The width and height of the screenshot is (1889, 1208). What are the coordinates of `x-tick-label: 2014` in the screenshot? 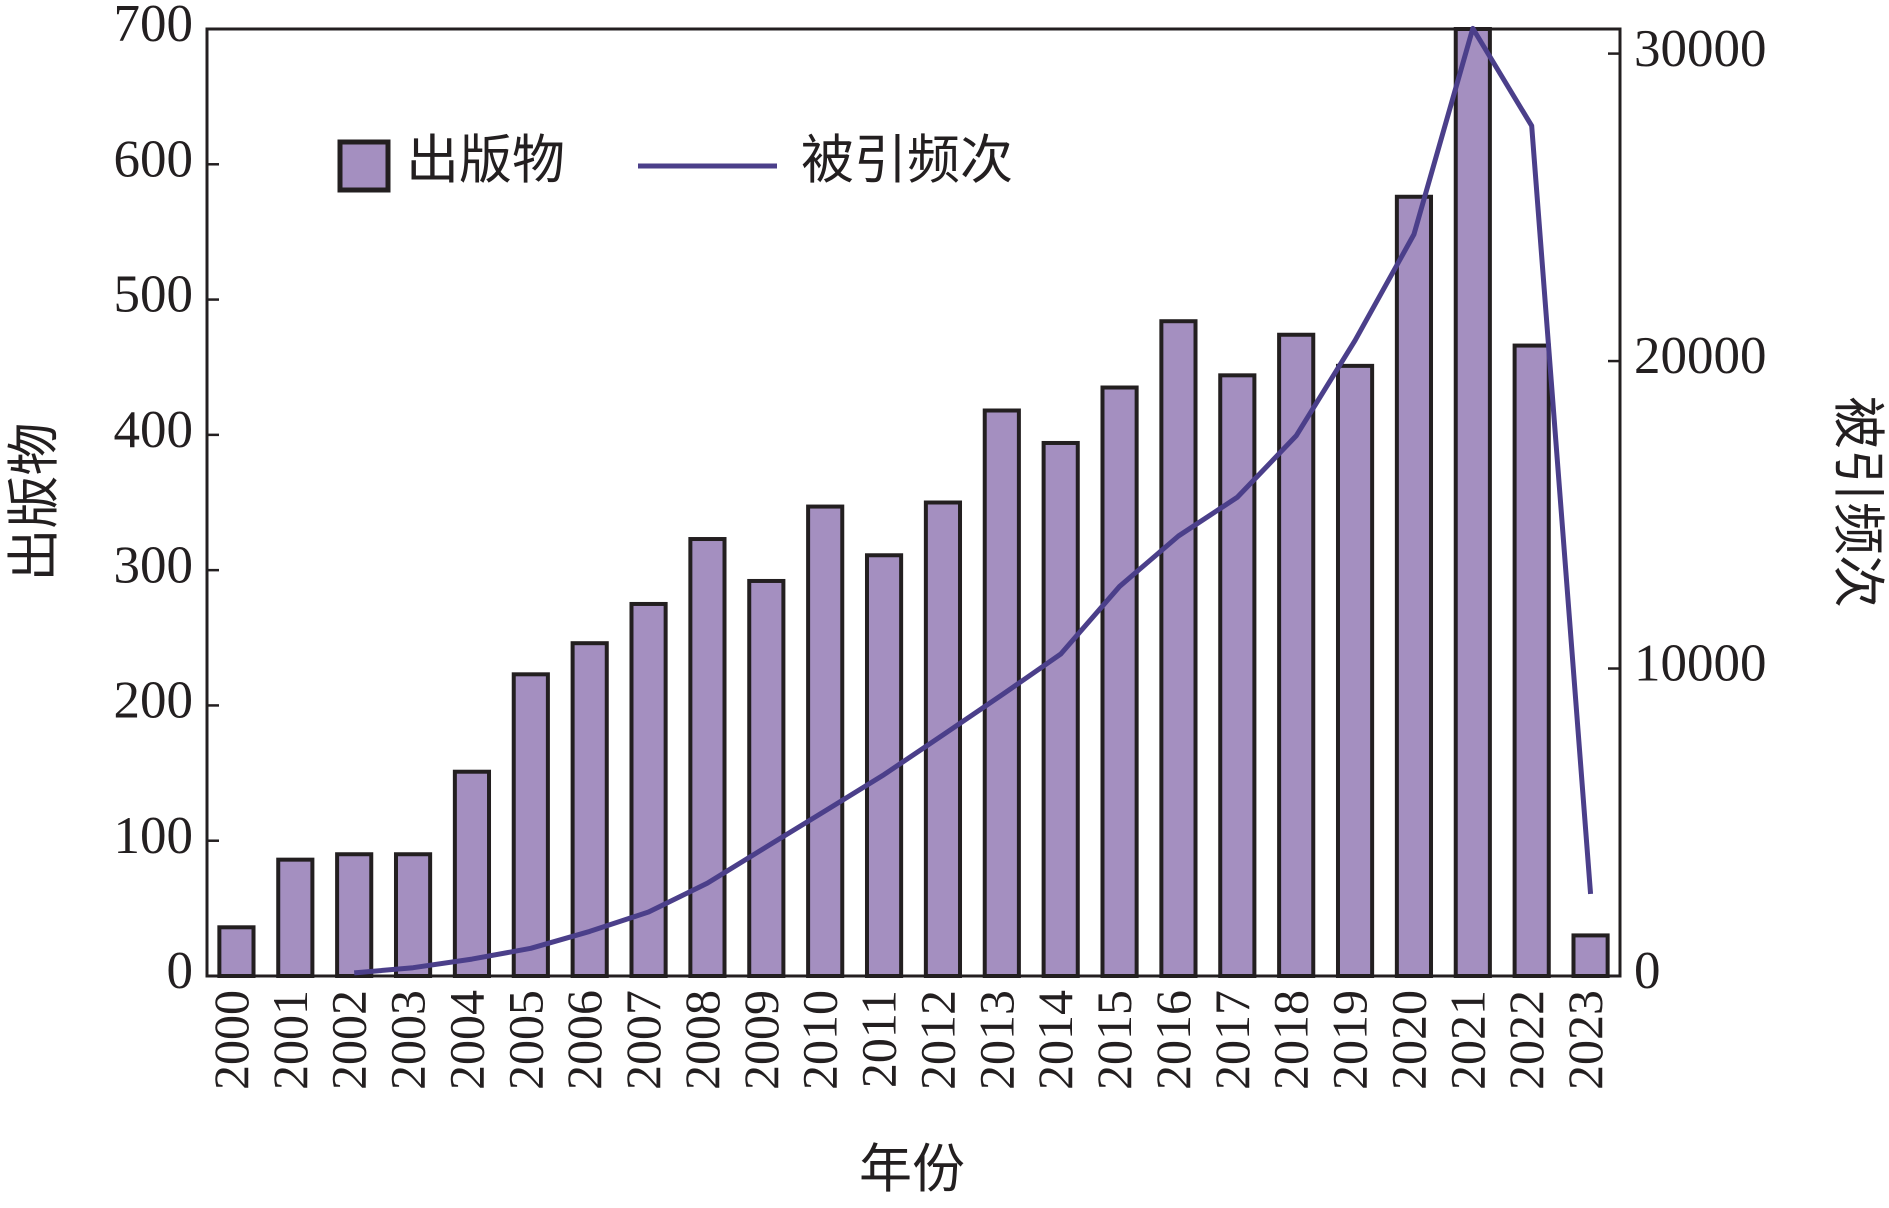 It's located at (1055, 1040).